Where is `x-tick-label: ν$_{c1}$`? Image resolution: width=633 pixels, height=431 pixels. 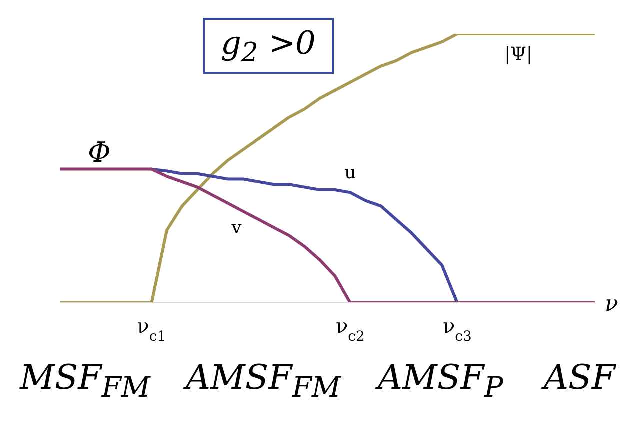
x-tick-label: ν$_{c1}$ is located at coordinates (151, 329).